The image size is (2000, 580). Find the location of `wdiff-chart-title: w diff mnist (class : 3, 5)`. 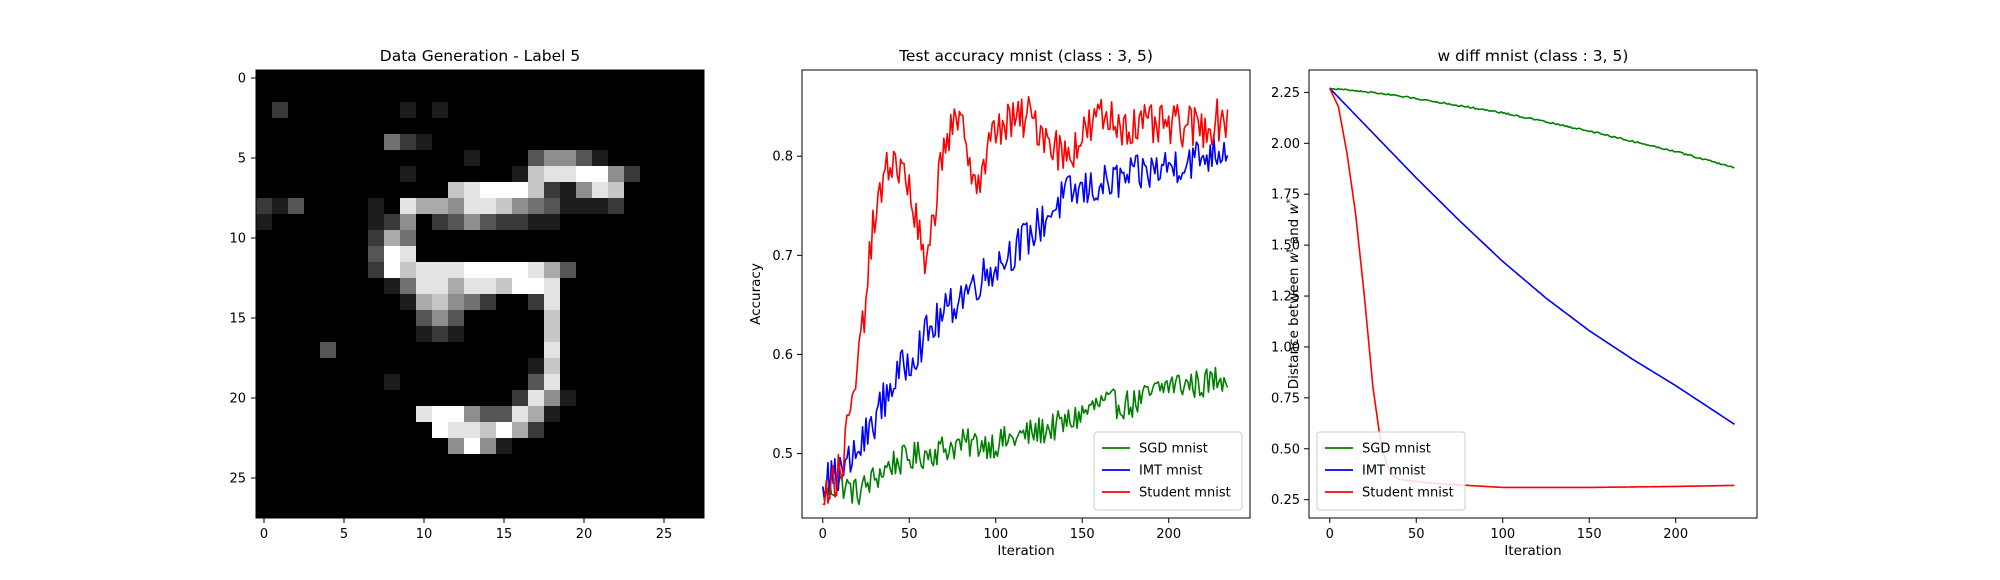

wdiff-chart-title: w diff mnist (class : 3, 5) is located at coordinates (1533, 56).